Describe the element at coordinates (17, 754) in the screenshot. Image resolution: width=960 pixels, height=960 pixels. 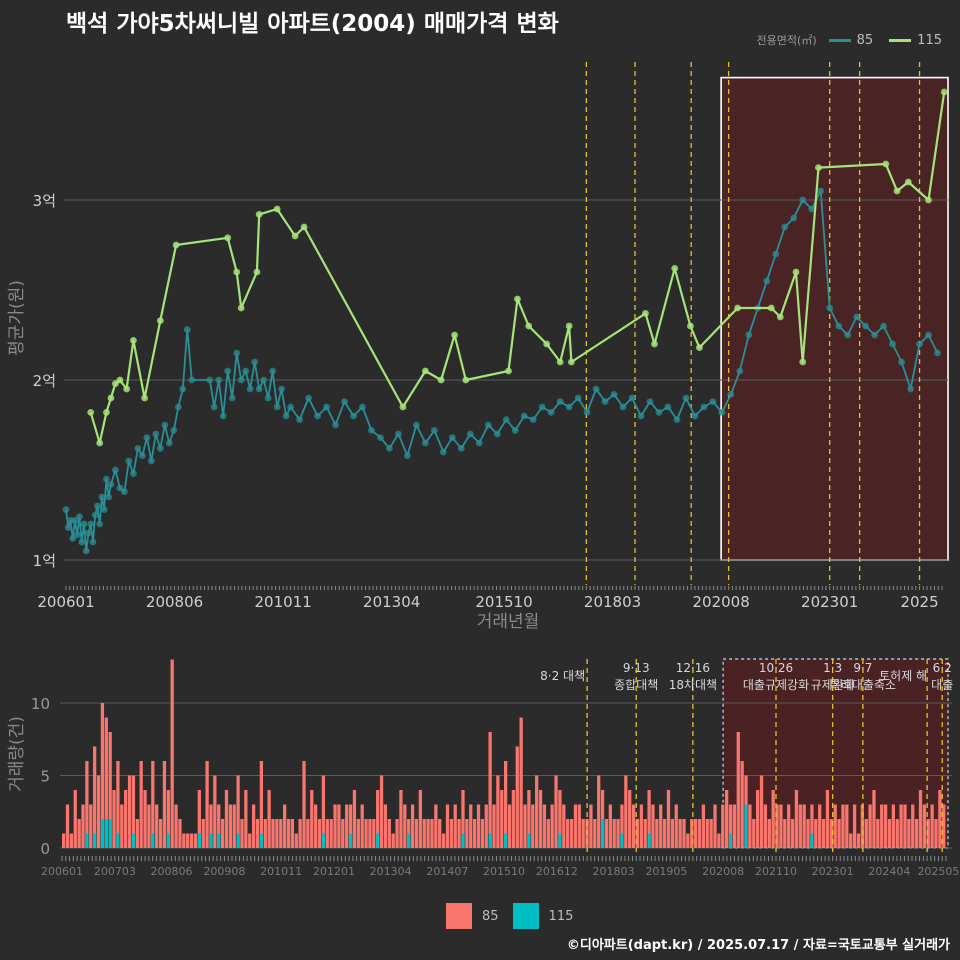
I see `bar-y-axis-title: 거래량(건)` at that location.